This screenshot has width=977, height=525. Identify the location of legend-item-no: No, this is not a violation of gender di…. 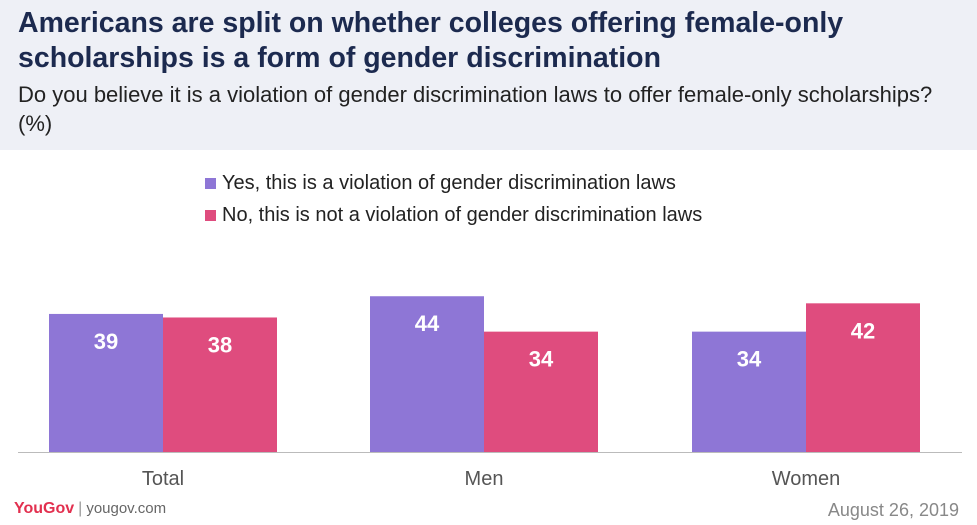
(453, 215).